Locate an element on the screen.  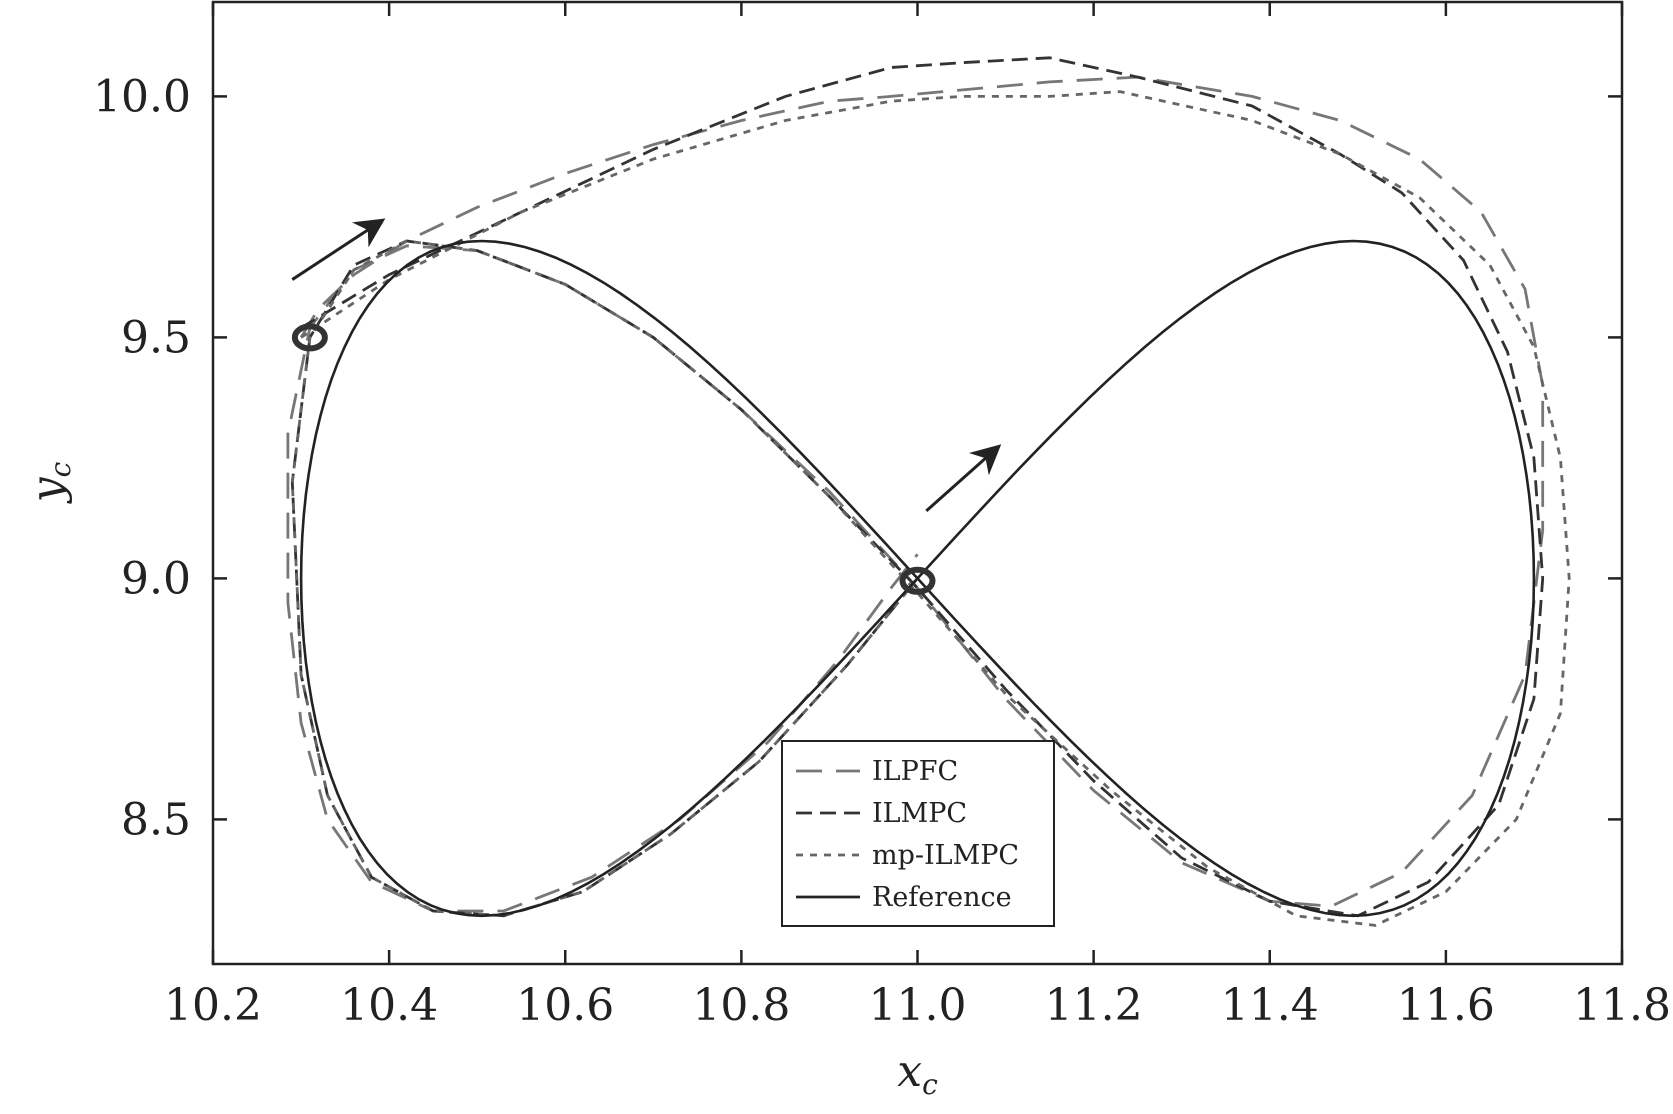
x-tick-label: 10.2 is located at coordinates (213, 1005).